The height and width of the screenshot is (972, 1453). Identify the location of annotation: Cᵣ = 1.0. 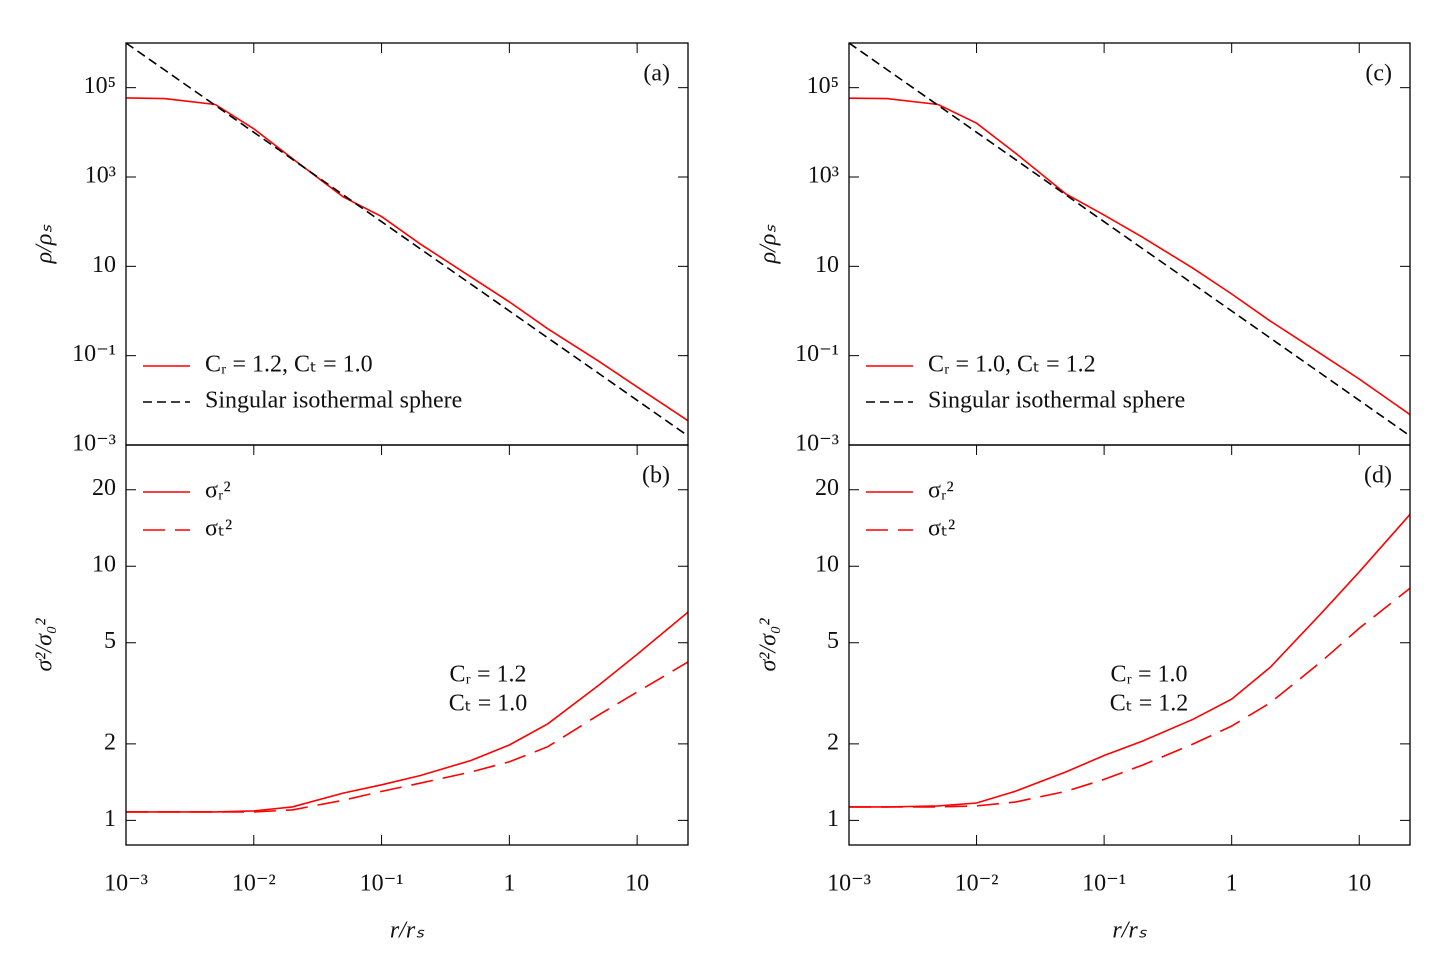
(1148, 675).